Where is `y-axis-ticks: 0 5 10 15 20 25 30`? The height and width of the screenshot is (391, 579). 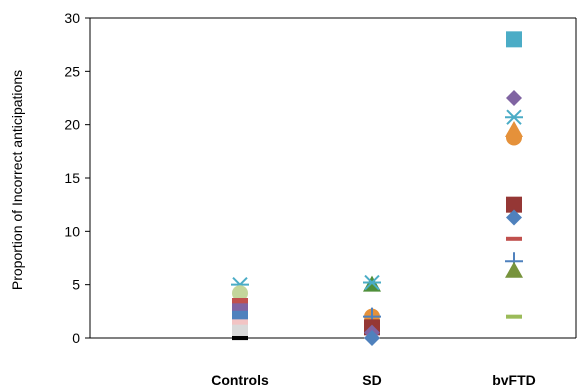 y-axis-ticks: 0 5 10 15 20 25 30 is located at coordinates (77, 178).